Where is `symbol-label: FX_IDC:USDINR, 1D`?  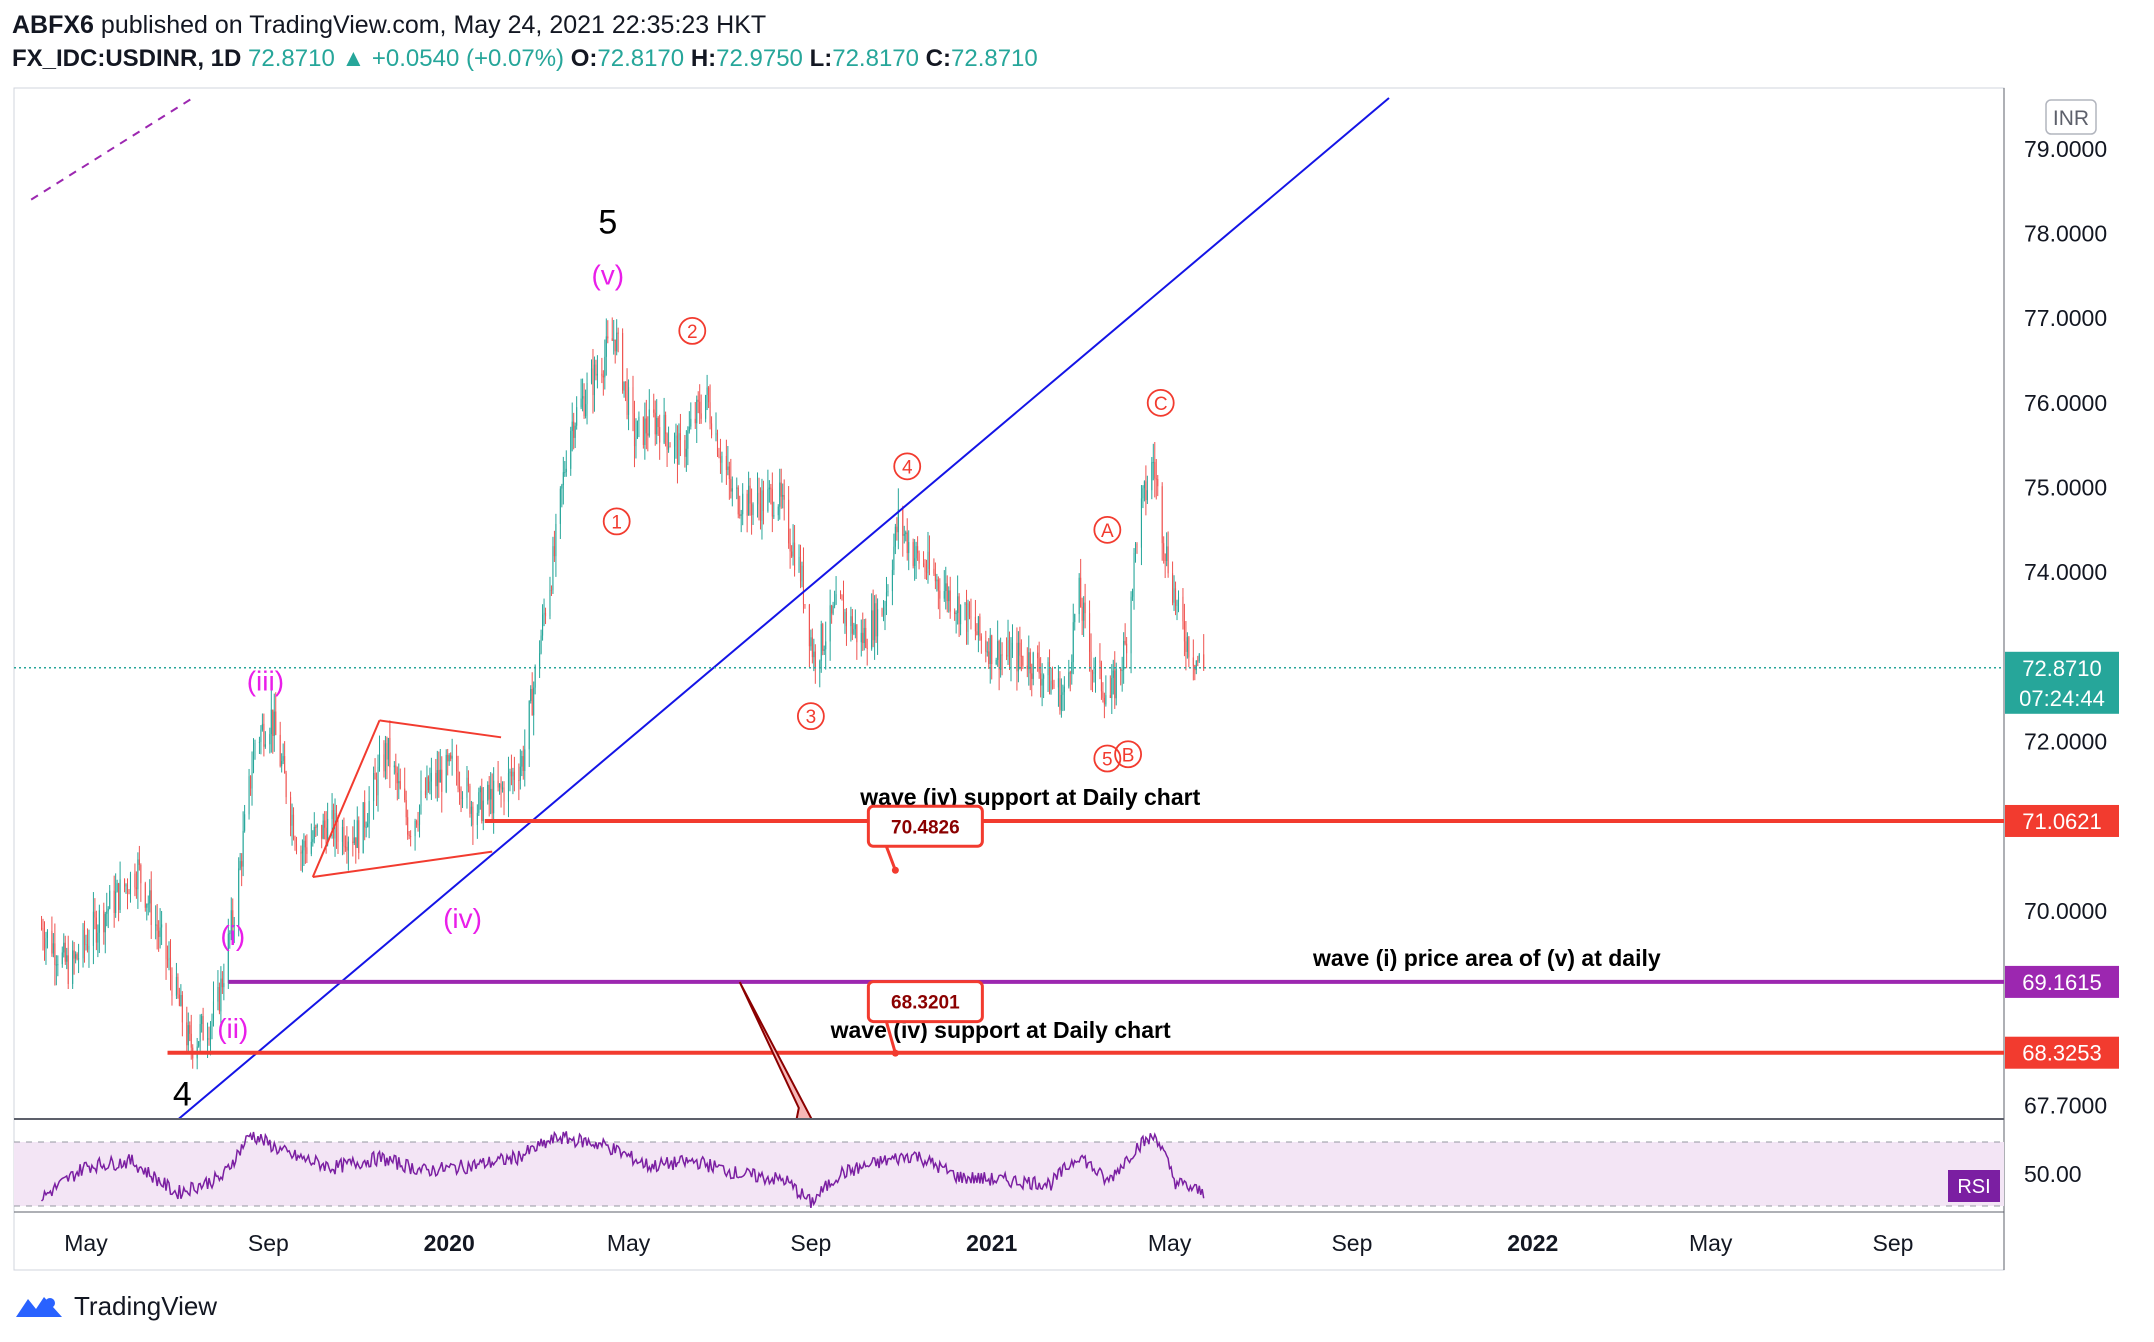 symbol-label: FX_IDC:USDINR, 1D is located at coordinates (127, 58).